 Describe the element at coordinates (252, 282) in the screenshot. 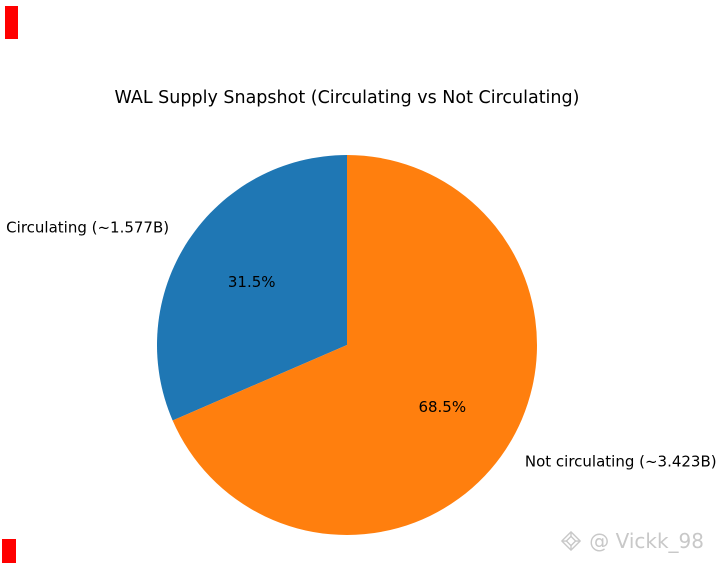

I see `pct-label-0: 31.5%` at that location.